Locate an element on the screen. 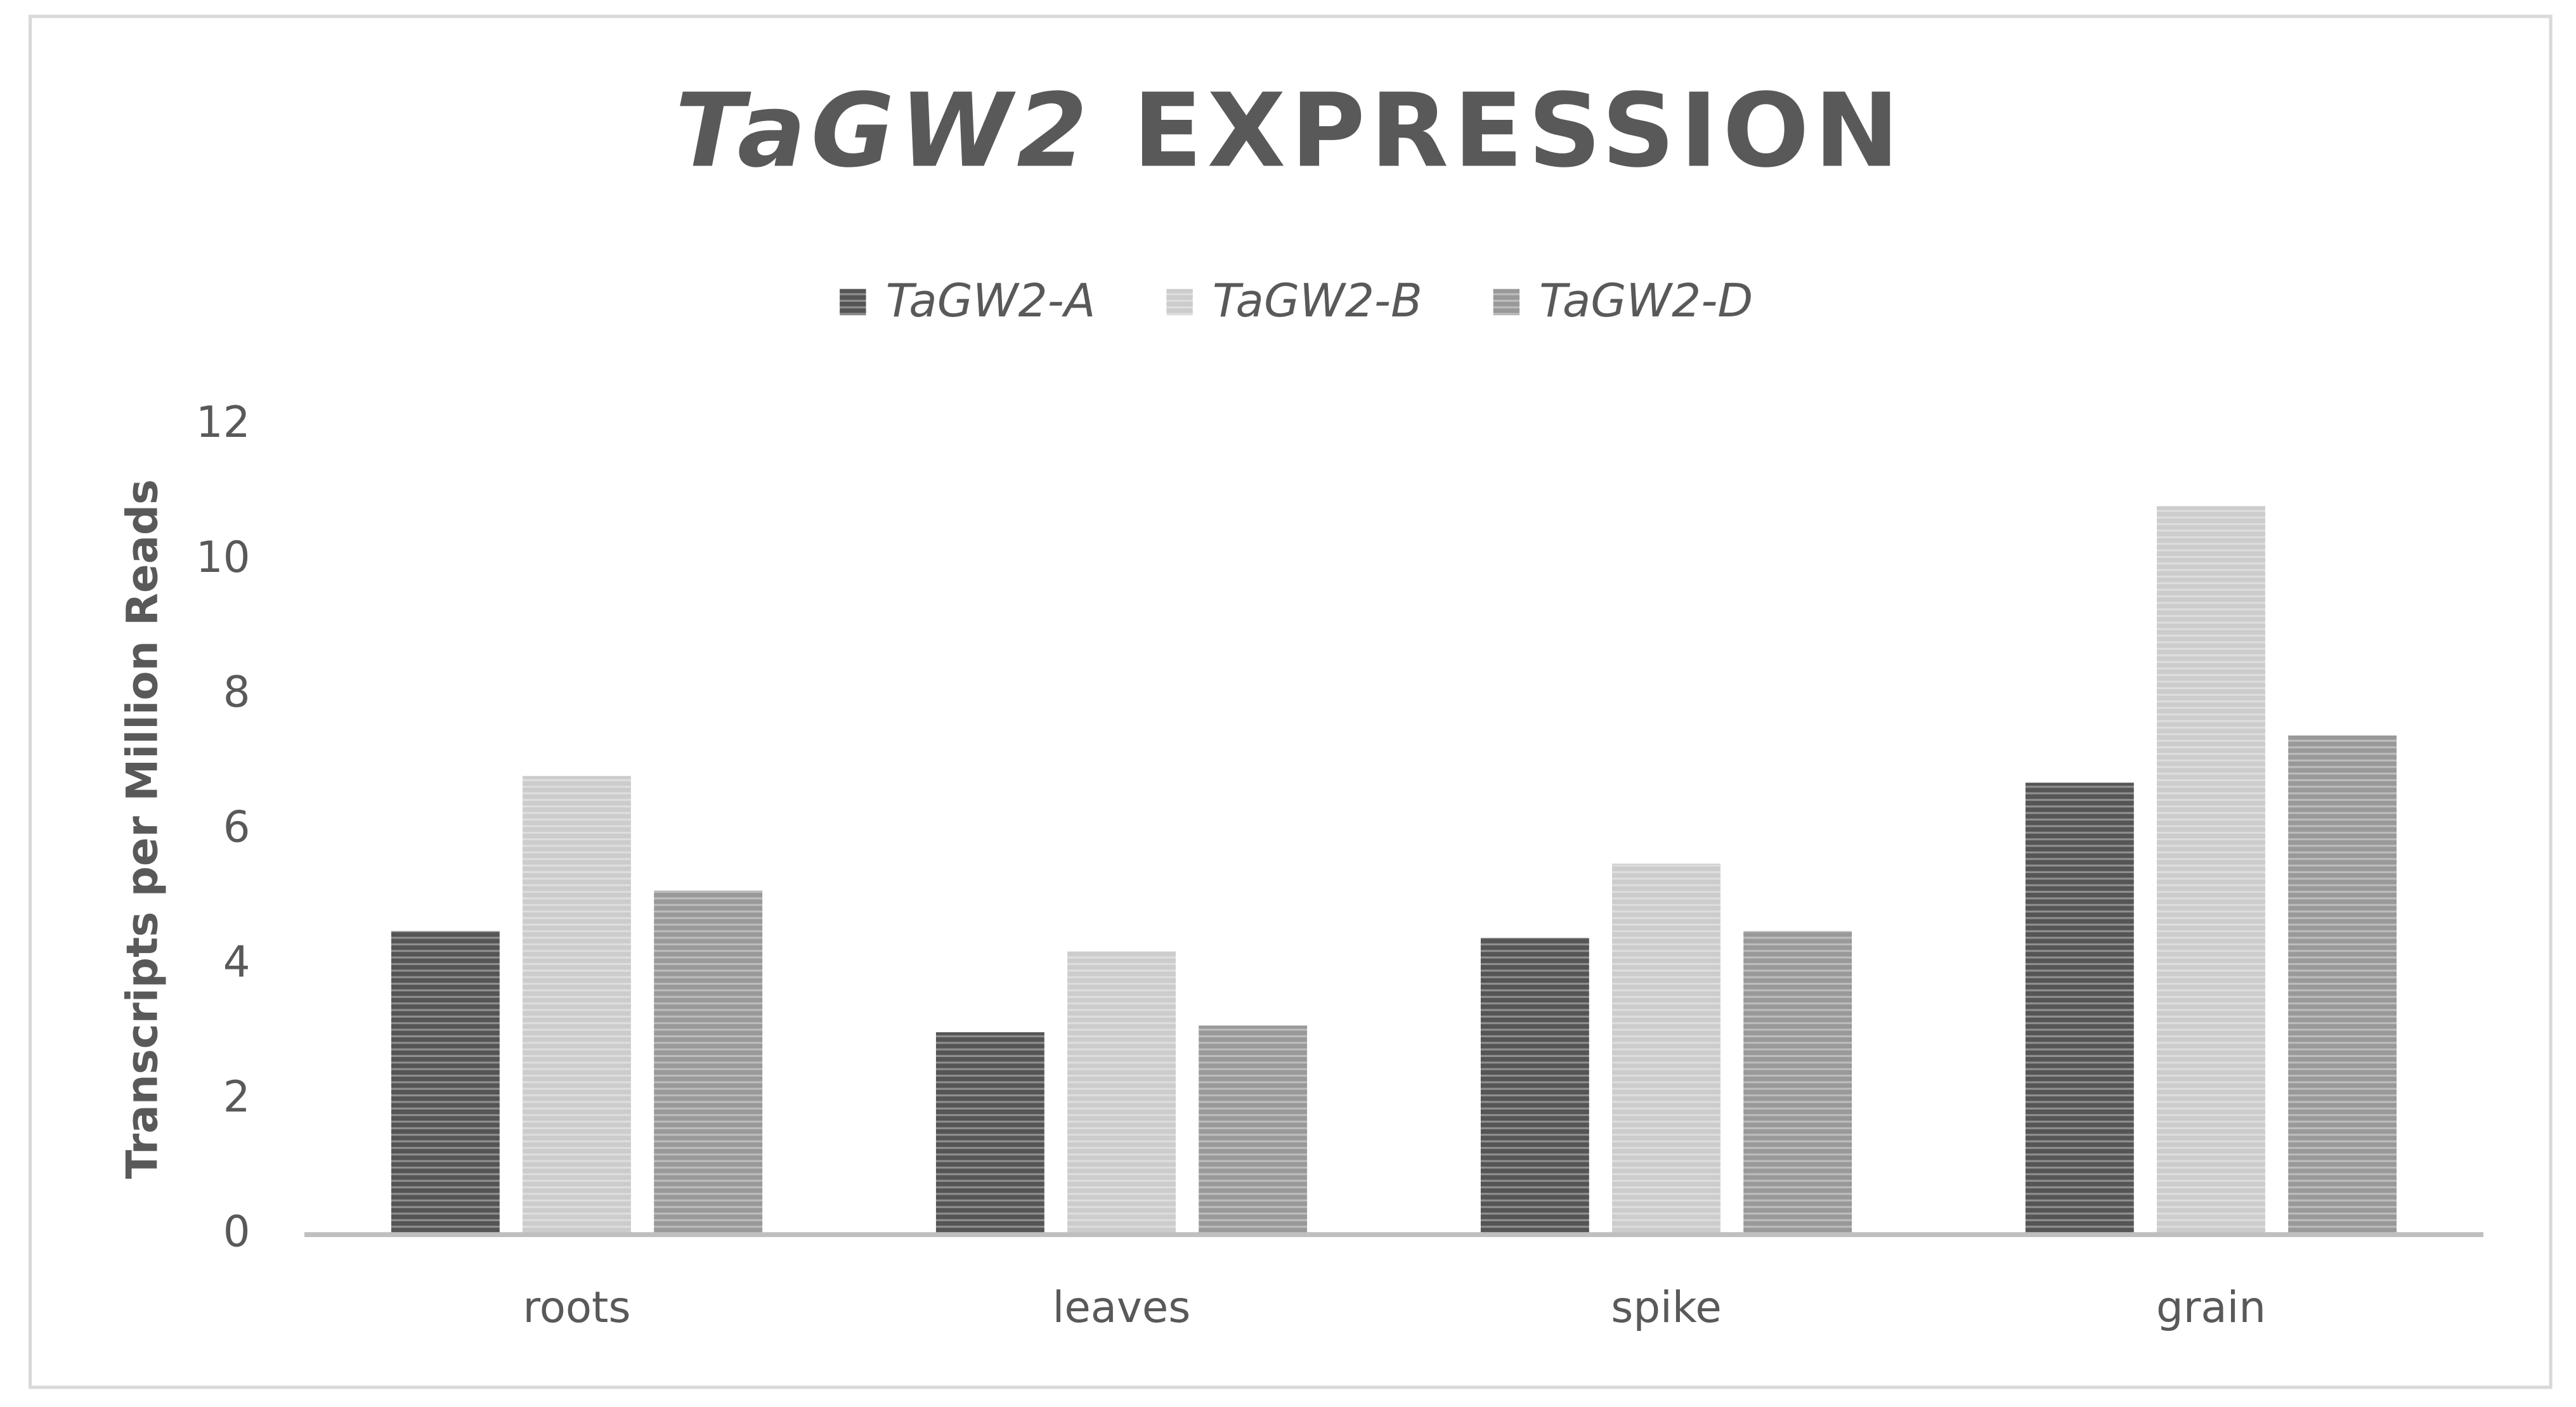 Image resolution: width=2576 pixels, height=1407 pixels. y-axis-label: Transcripts per Million Reads is located at coordinates (142, 829).